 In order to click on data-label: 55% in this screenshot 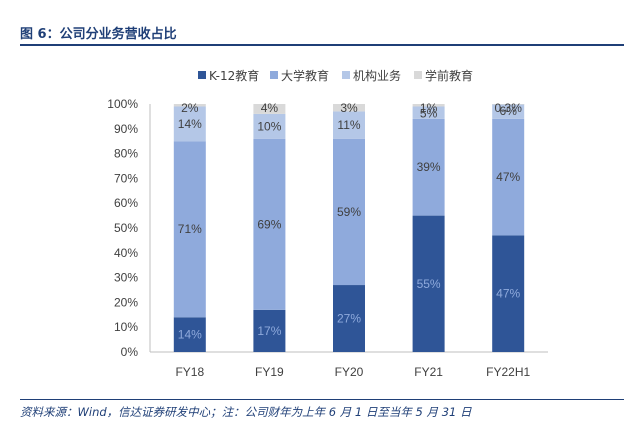, I will do `click(429, 284)`.